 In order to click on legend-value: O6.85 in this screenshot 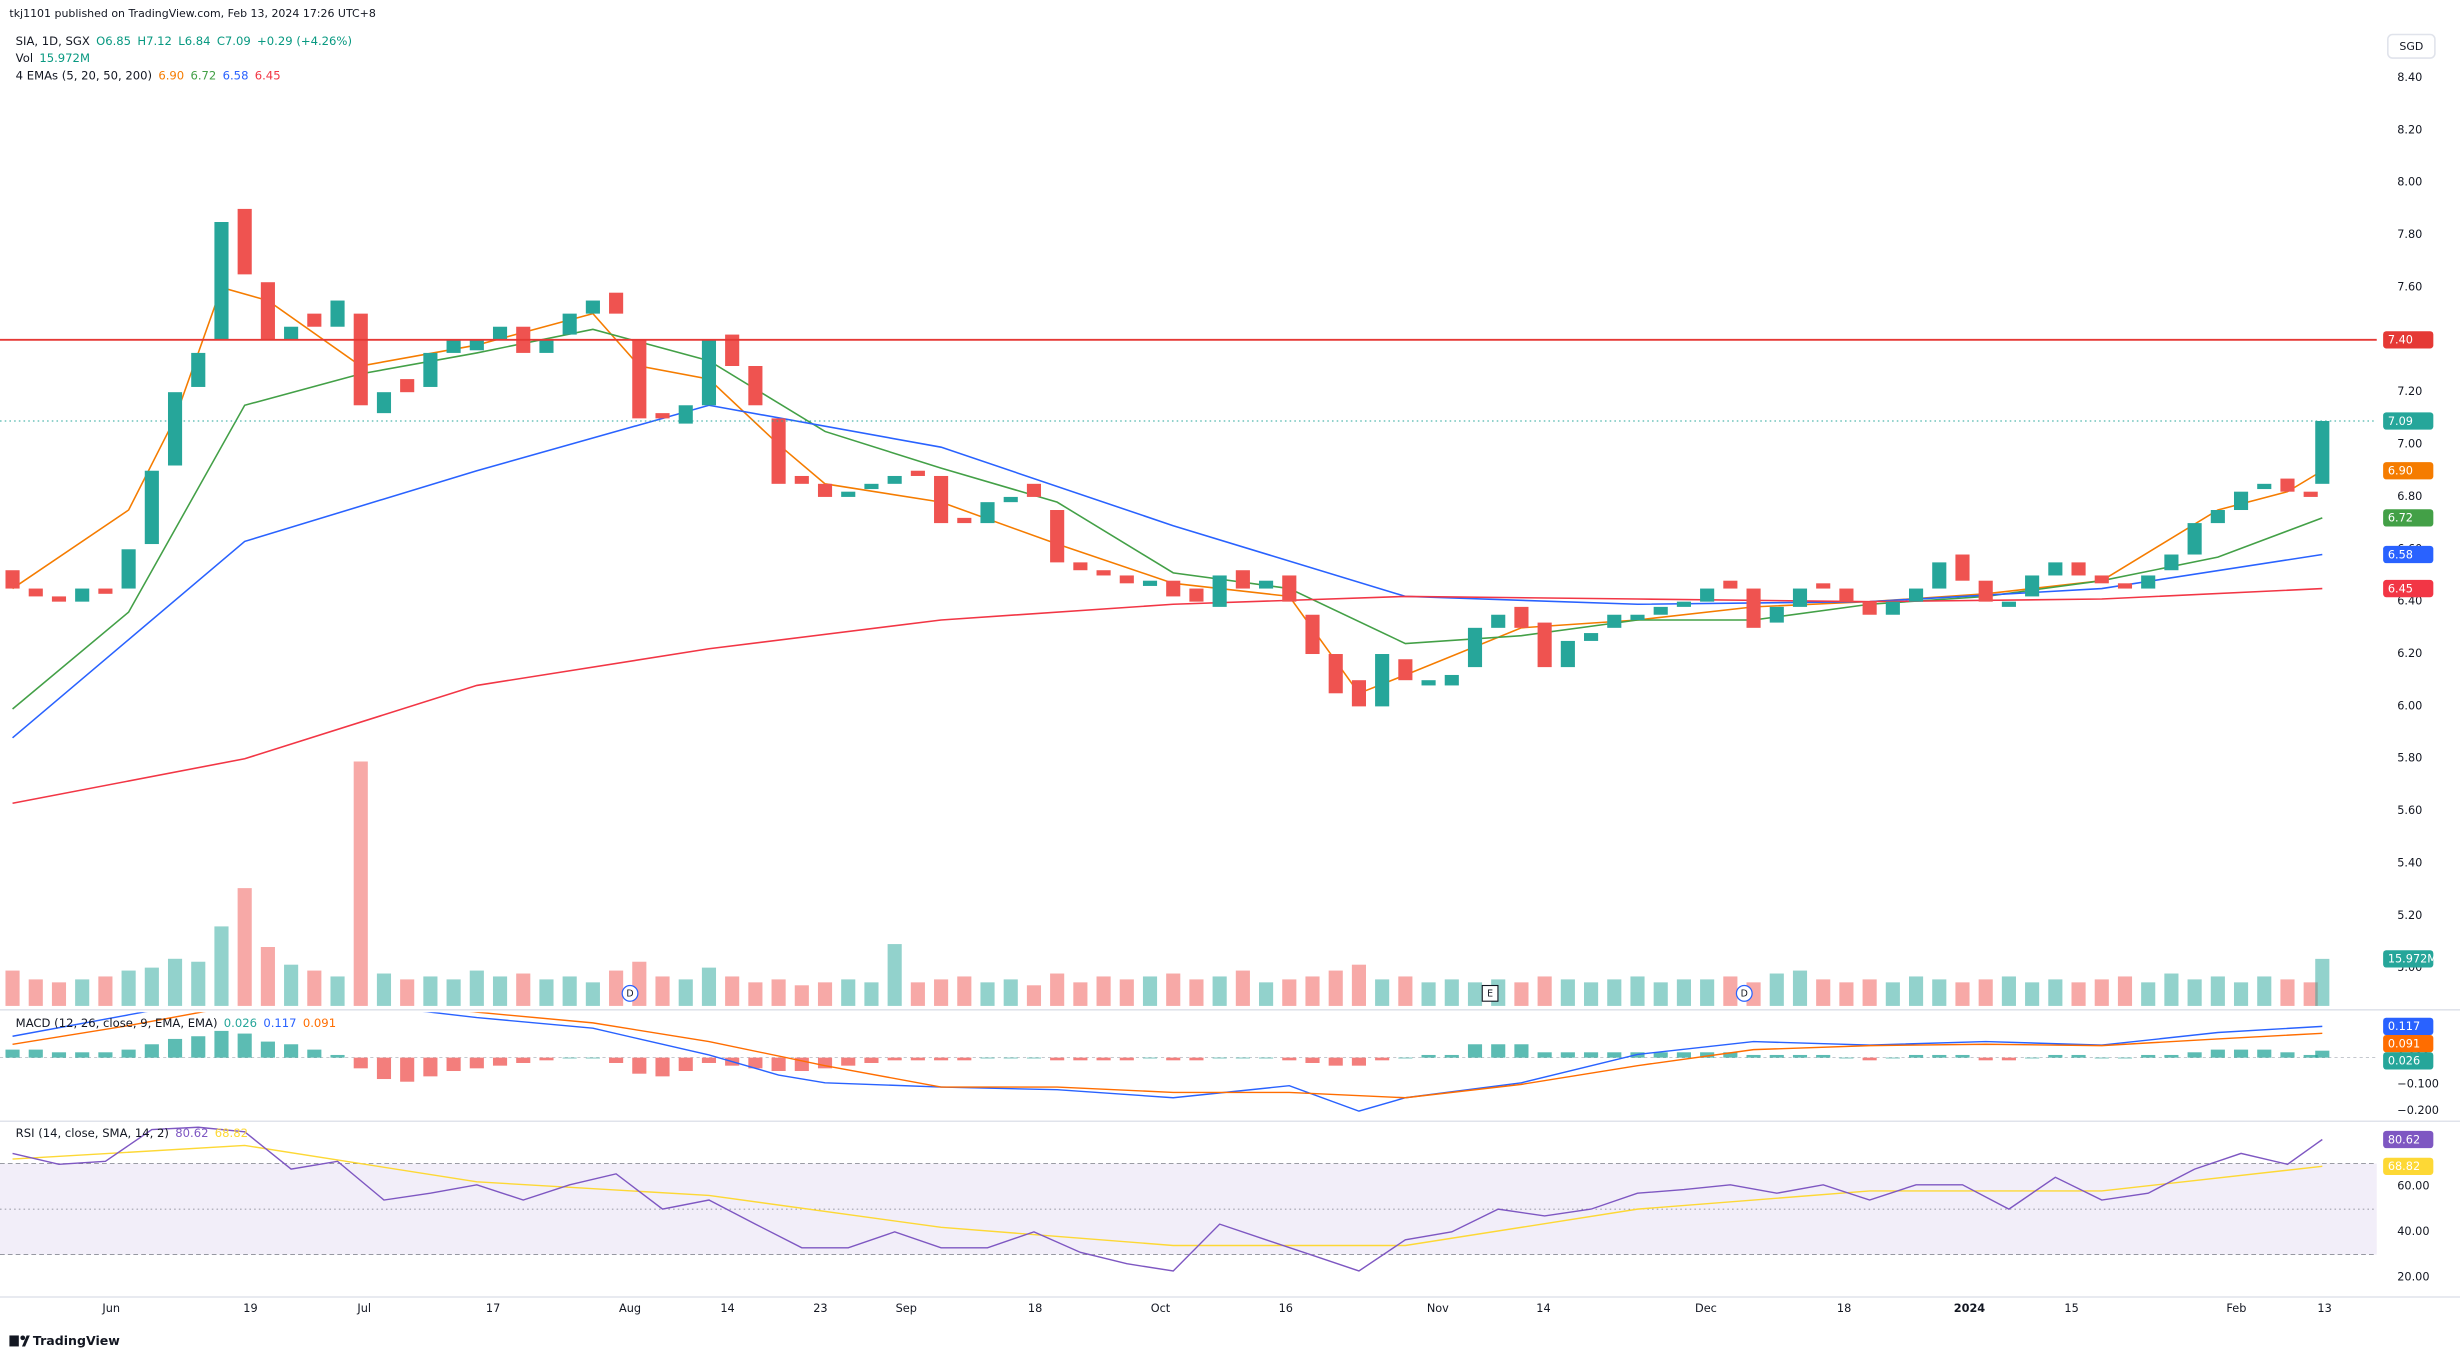, I will do `click(113, 40)`.